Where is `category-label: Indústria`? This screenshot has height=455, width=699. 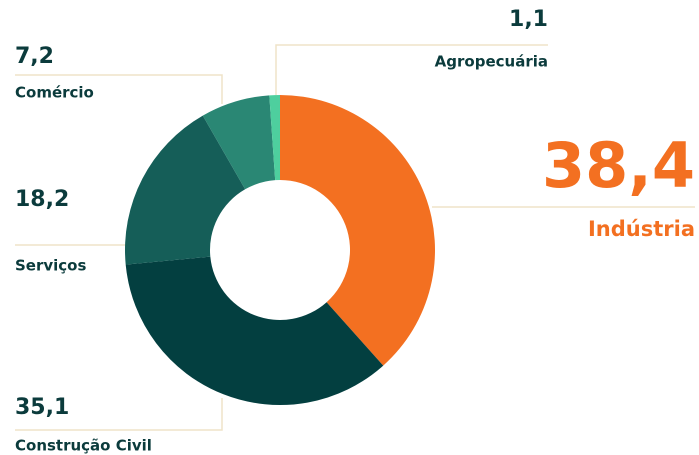
category-label: Indústria is located at coordinates (641, 229).